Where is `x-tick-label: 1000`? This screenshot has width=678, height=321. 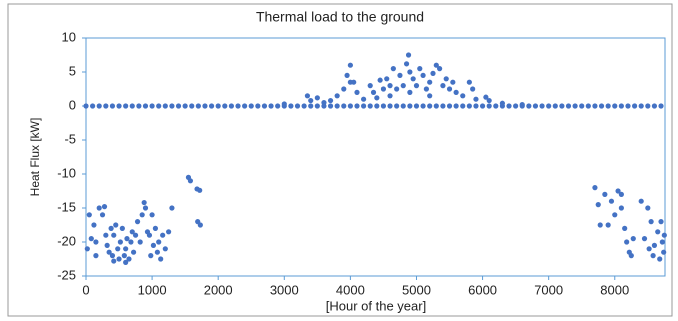
x-tick-label: 1000 is located at coordinates (152, 289).